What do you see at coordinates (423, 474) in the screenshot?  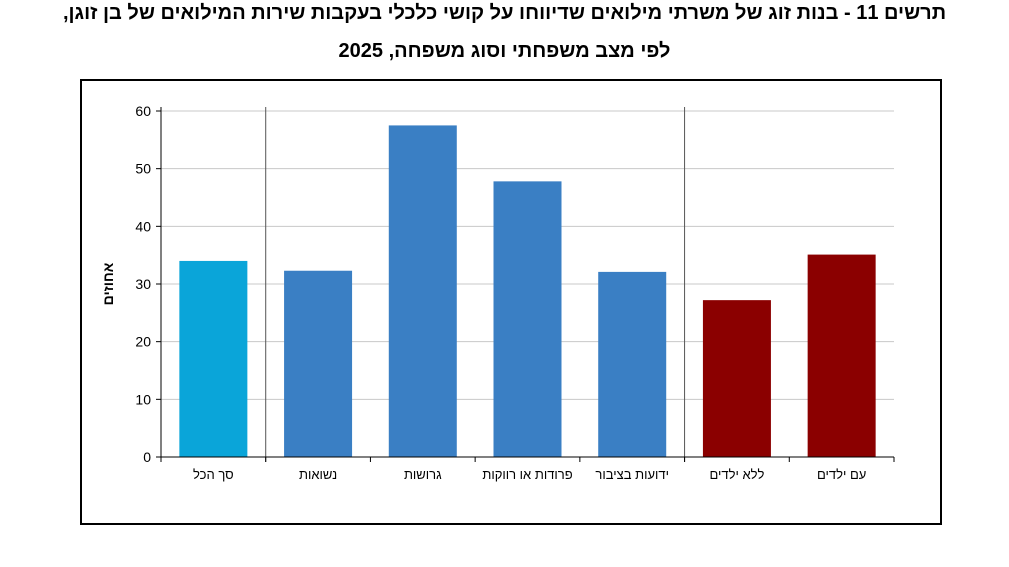 I see `x-tick-label: גרושות` at bounding box center [423, 474].